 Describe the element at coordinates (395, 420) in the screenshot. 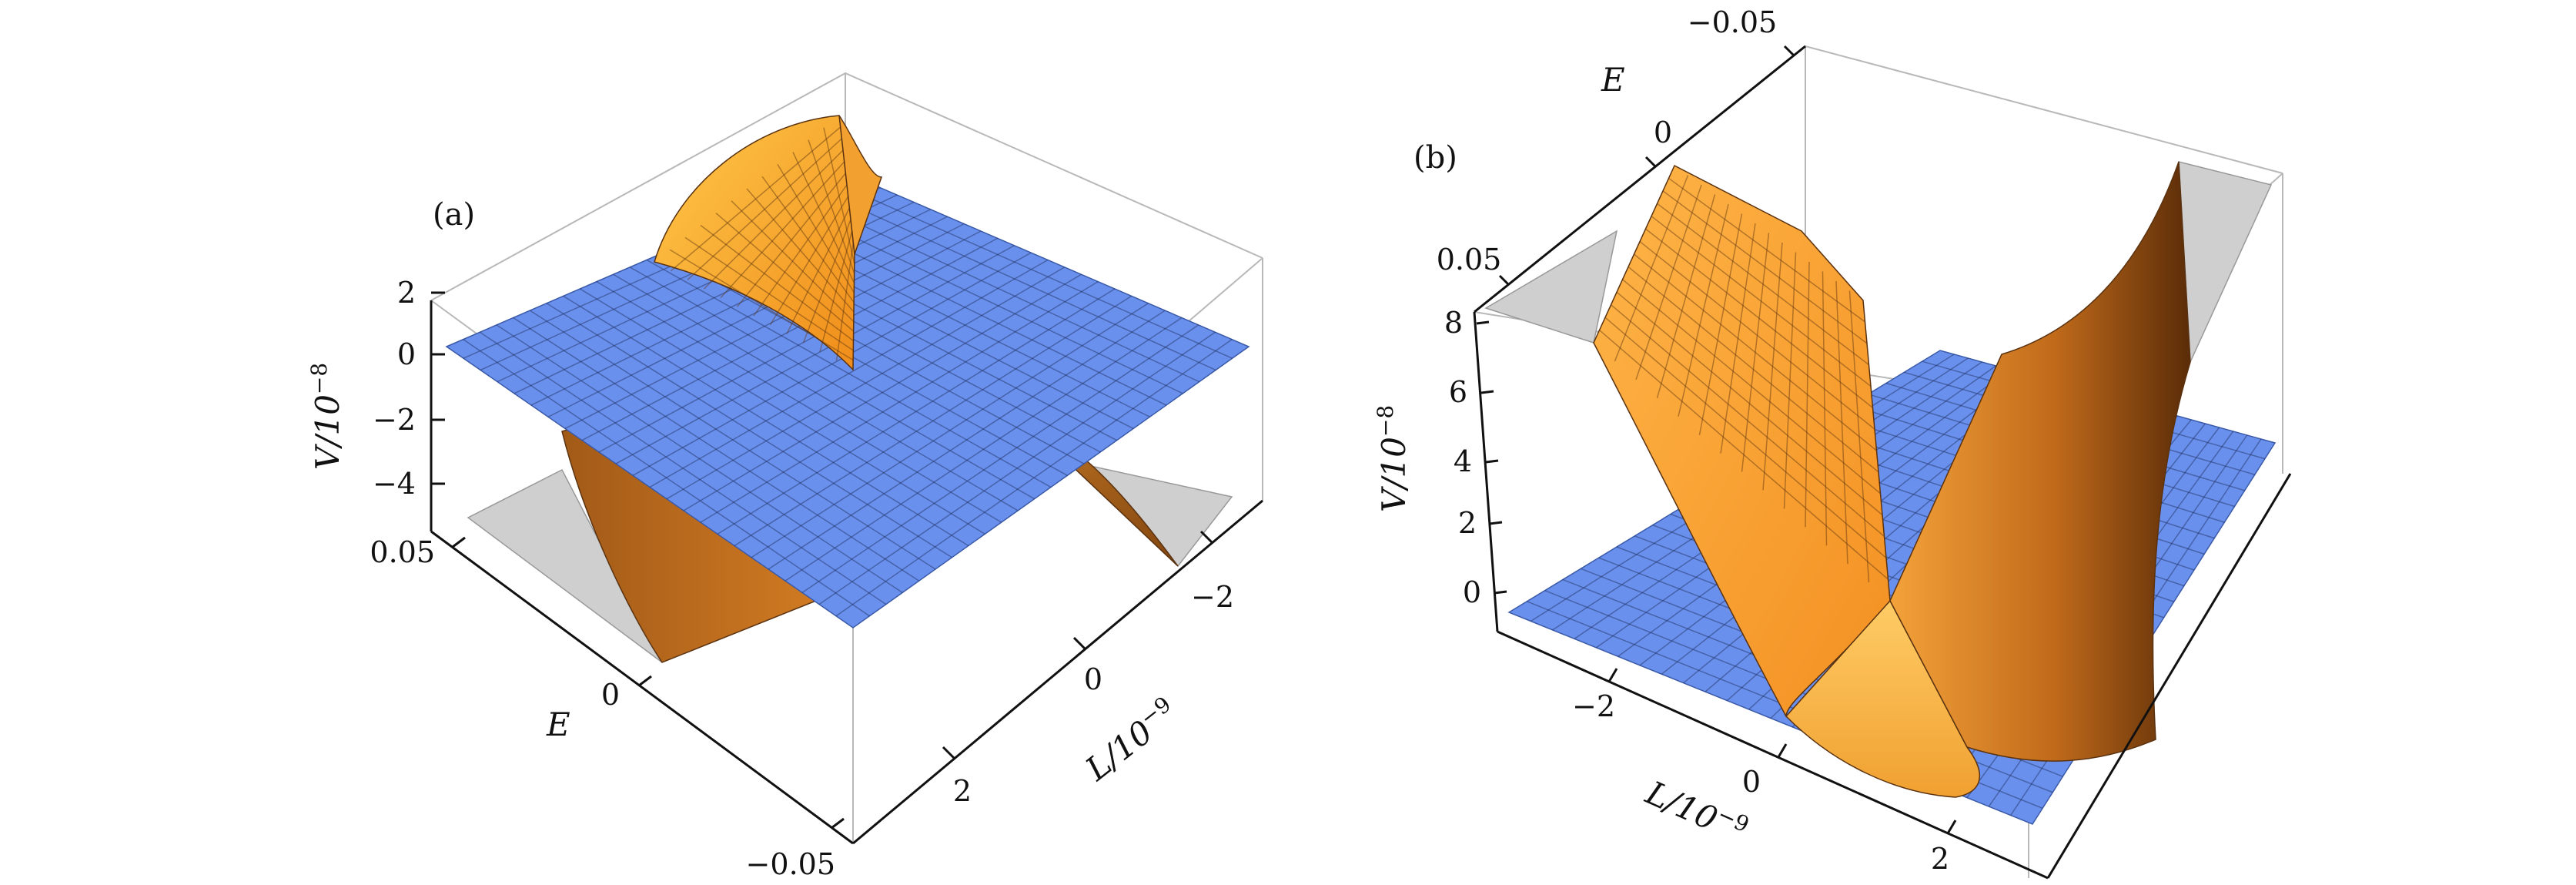

I see `panel-a-v-tick-label: −2` at that location.